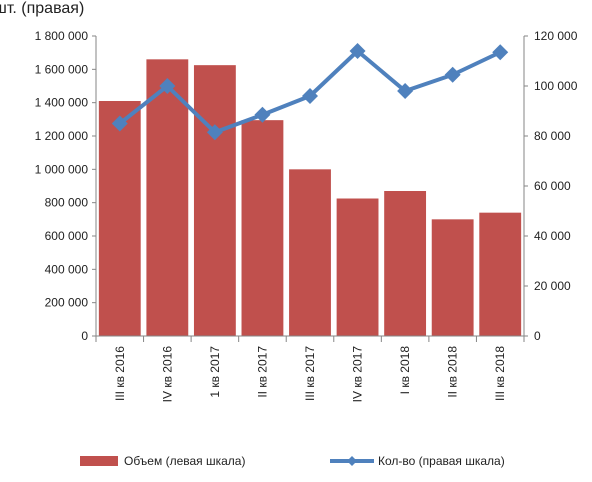 This screenshot has width=592, height=482. What do you see at coordinates (292, 461) in the screenshot?
I see `legend: Объем (левая шкала) Кол-во (правая шкала)` at bounding box center [292, 461].